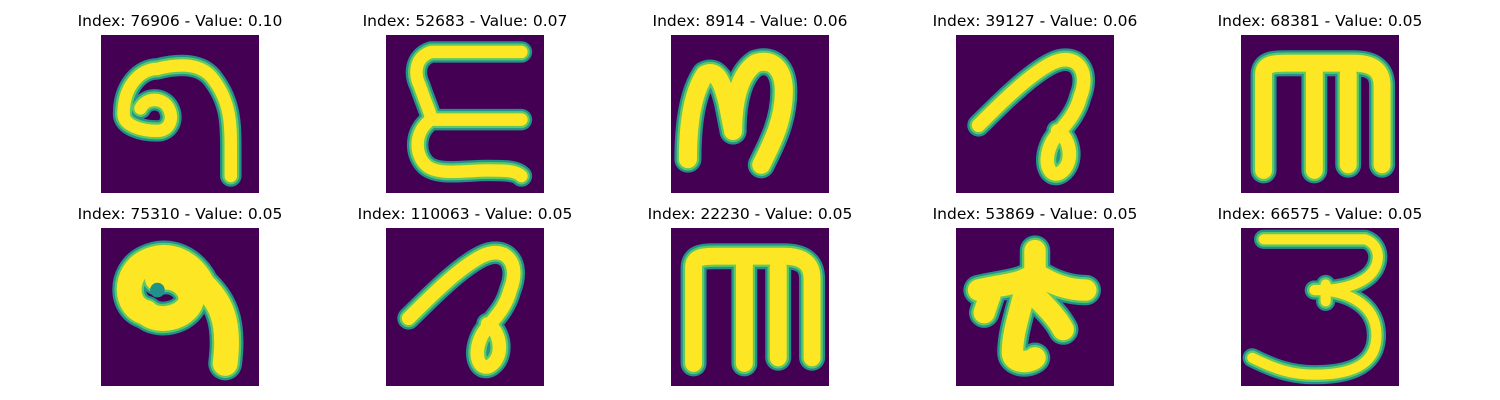 The height and width of the screenshot is (400, 1500). I want to click on panel-title: Index: 39127 - Value: 0.06, so click(1035, 21).